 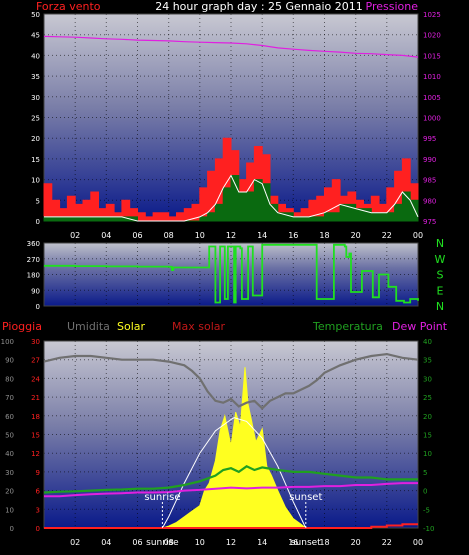 I want to click on panel1-right-tick-labels: 975 980 985 990 995 1000 1005 1010 1015 1020 1025, so click(x=432, y=118).